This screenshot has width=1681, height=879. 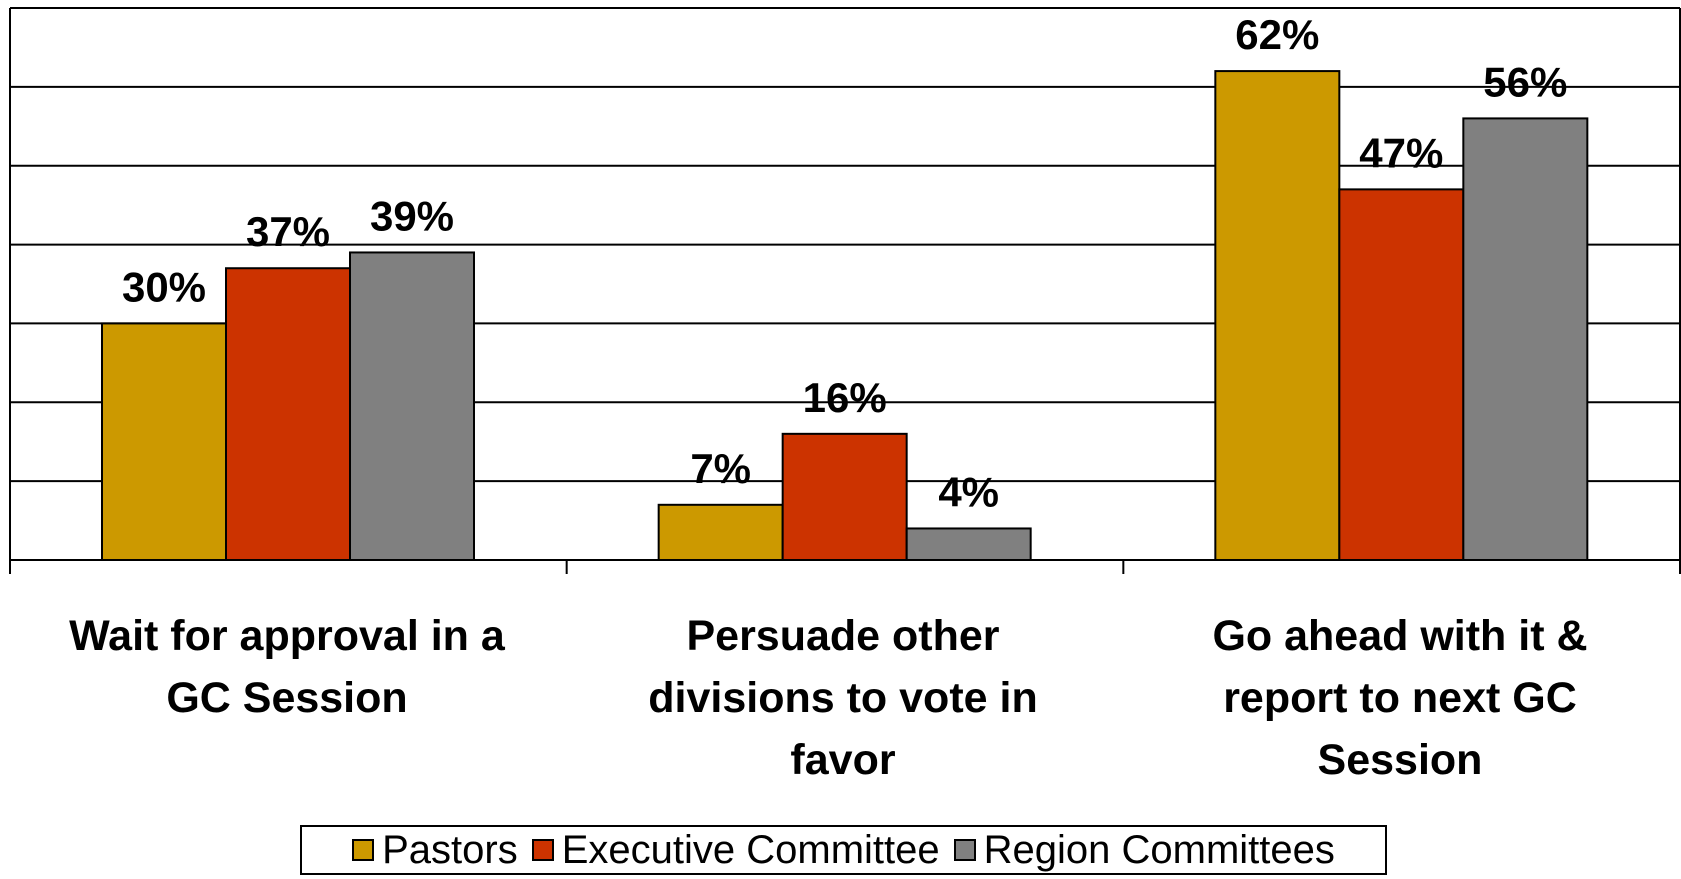 What do you see at coordinates (1277, 34) in the screenshot?
I see `bar-value-label: 62%` at bounding box center [1277, 34].